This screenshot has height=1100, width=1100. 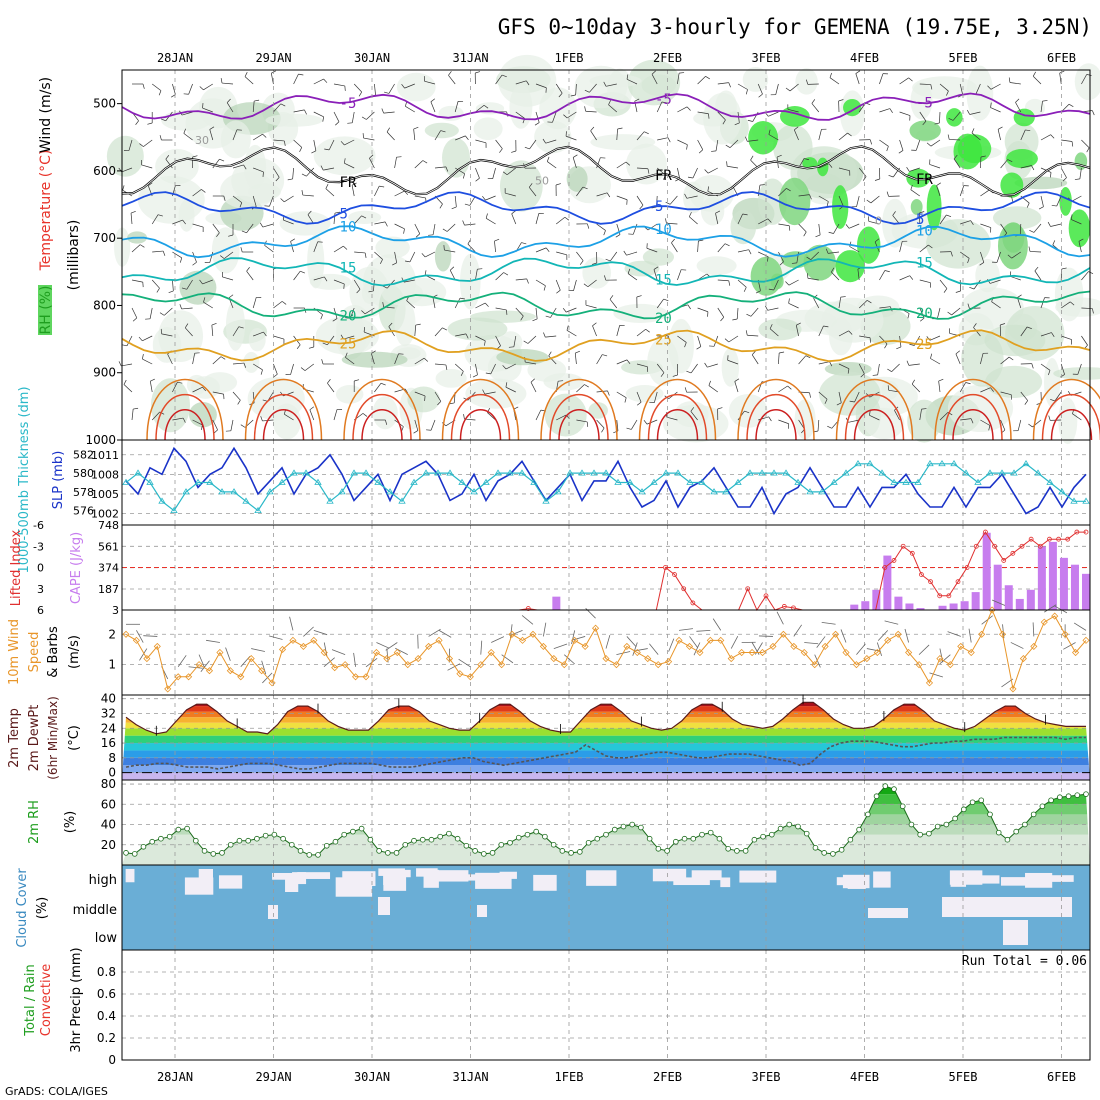 I want to click on cape-bar, so click(x=876, y=599).